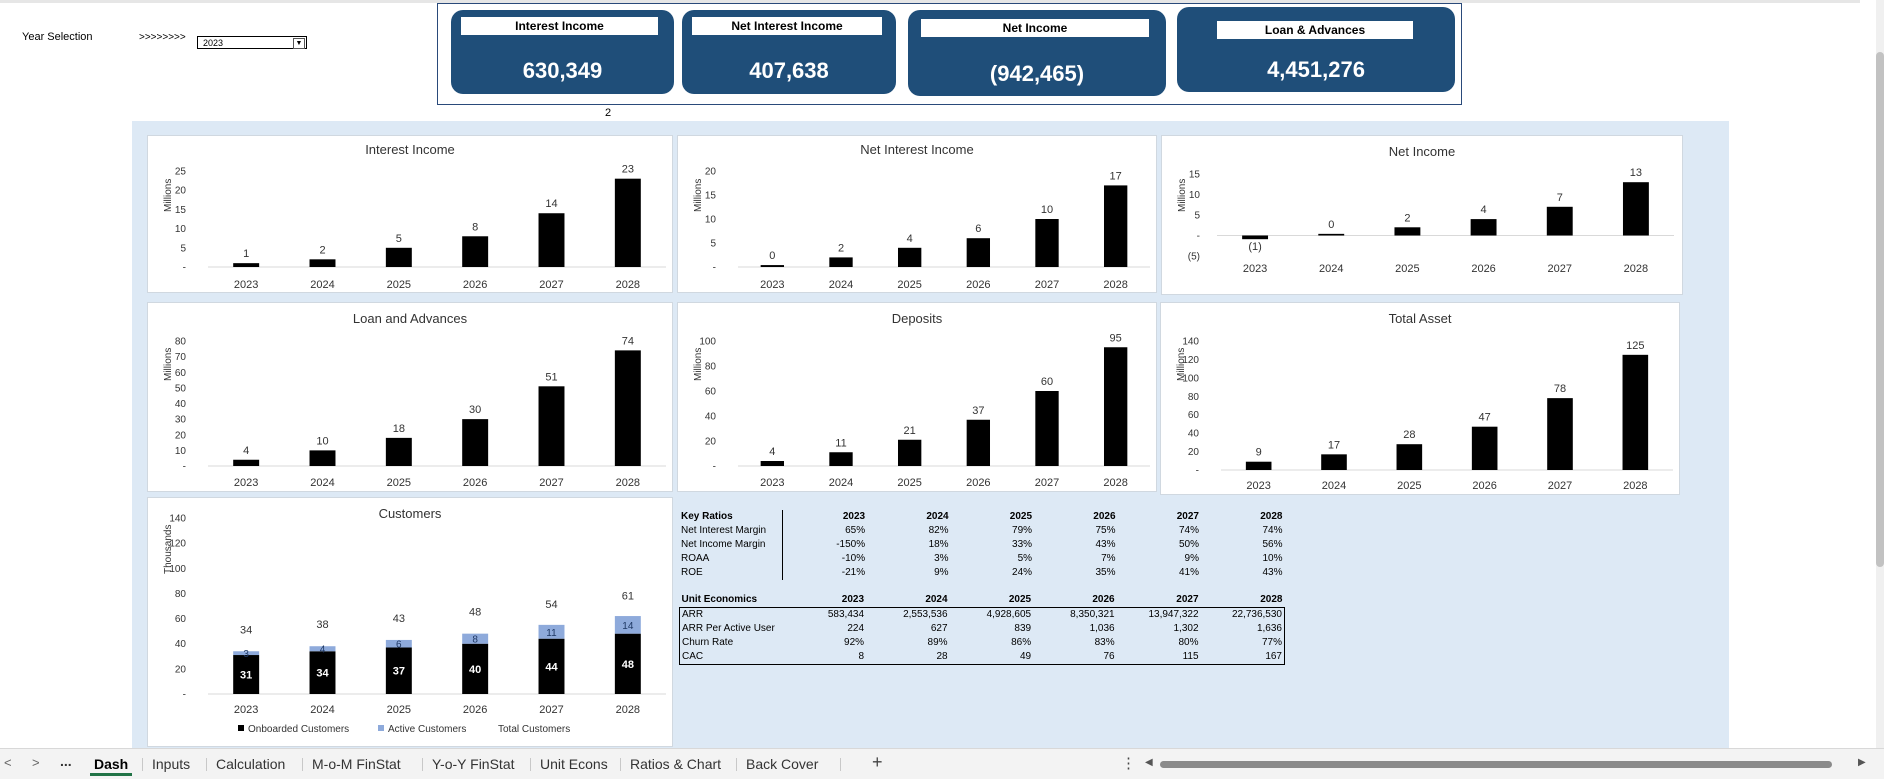 The height and width of the screenshot is (779, 1884). What do you see at coordinates (177, 519) in the screenshot?
I see `y-tick-label: 140` at bounding box center [177, 519].